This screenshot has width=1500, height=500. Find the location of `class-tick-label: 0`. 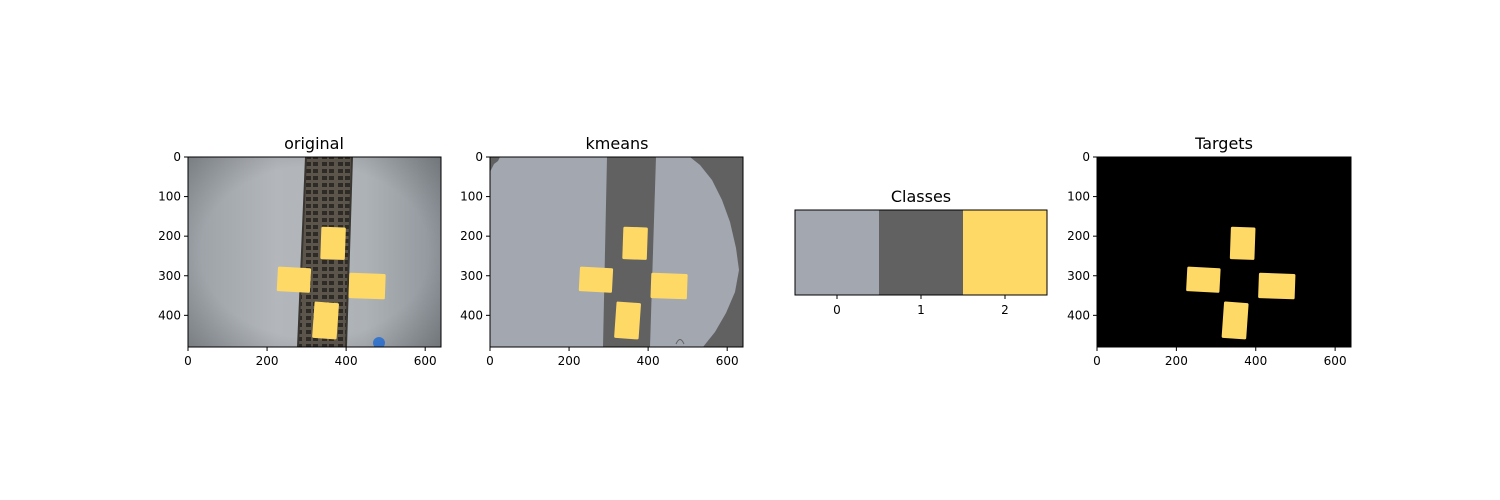

class-tick-label: 0 is located at coordinates (837, 310).